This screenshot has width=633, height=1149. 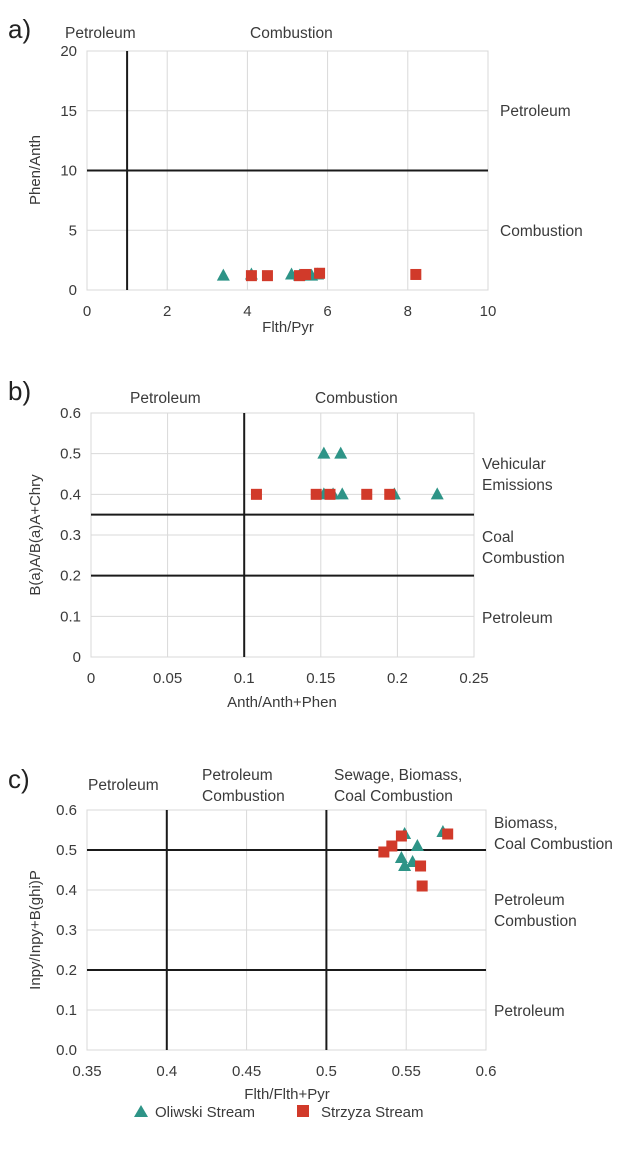 I want to click on legend-label-oliwski: Oliwski Stream, so click(x=205, y=1112).